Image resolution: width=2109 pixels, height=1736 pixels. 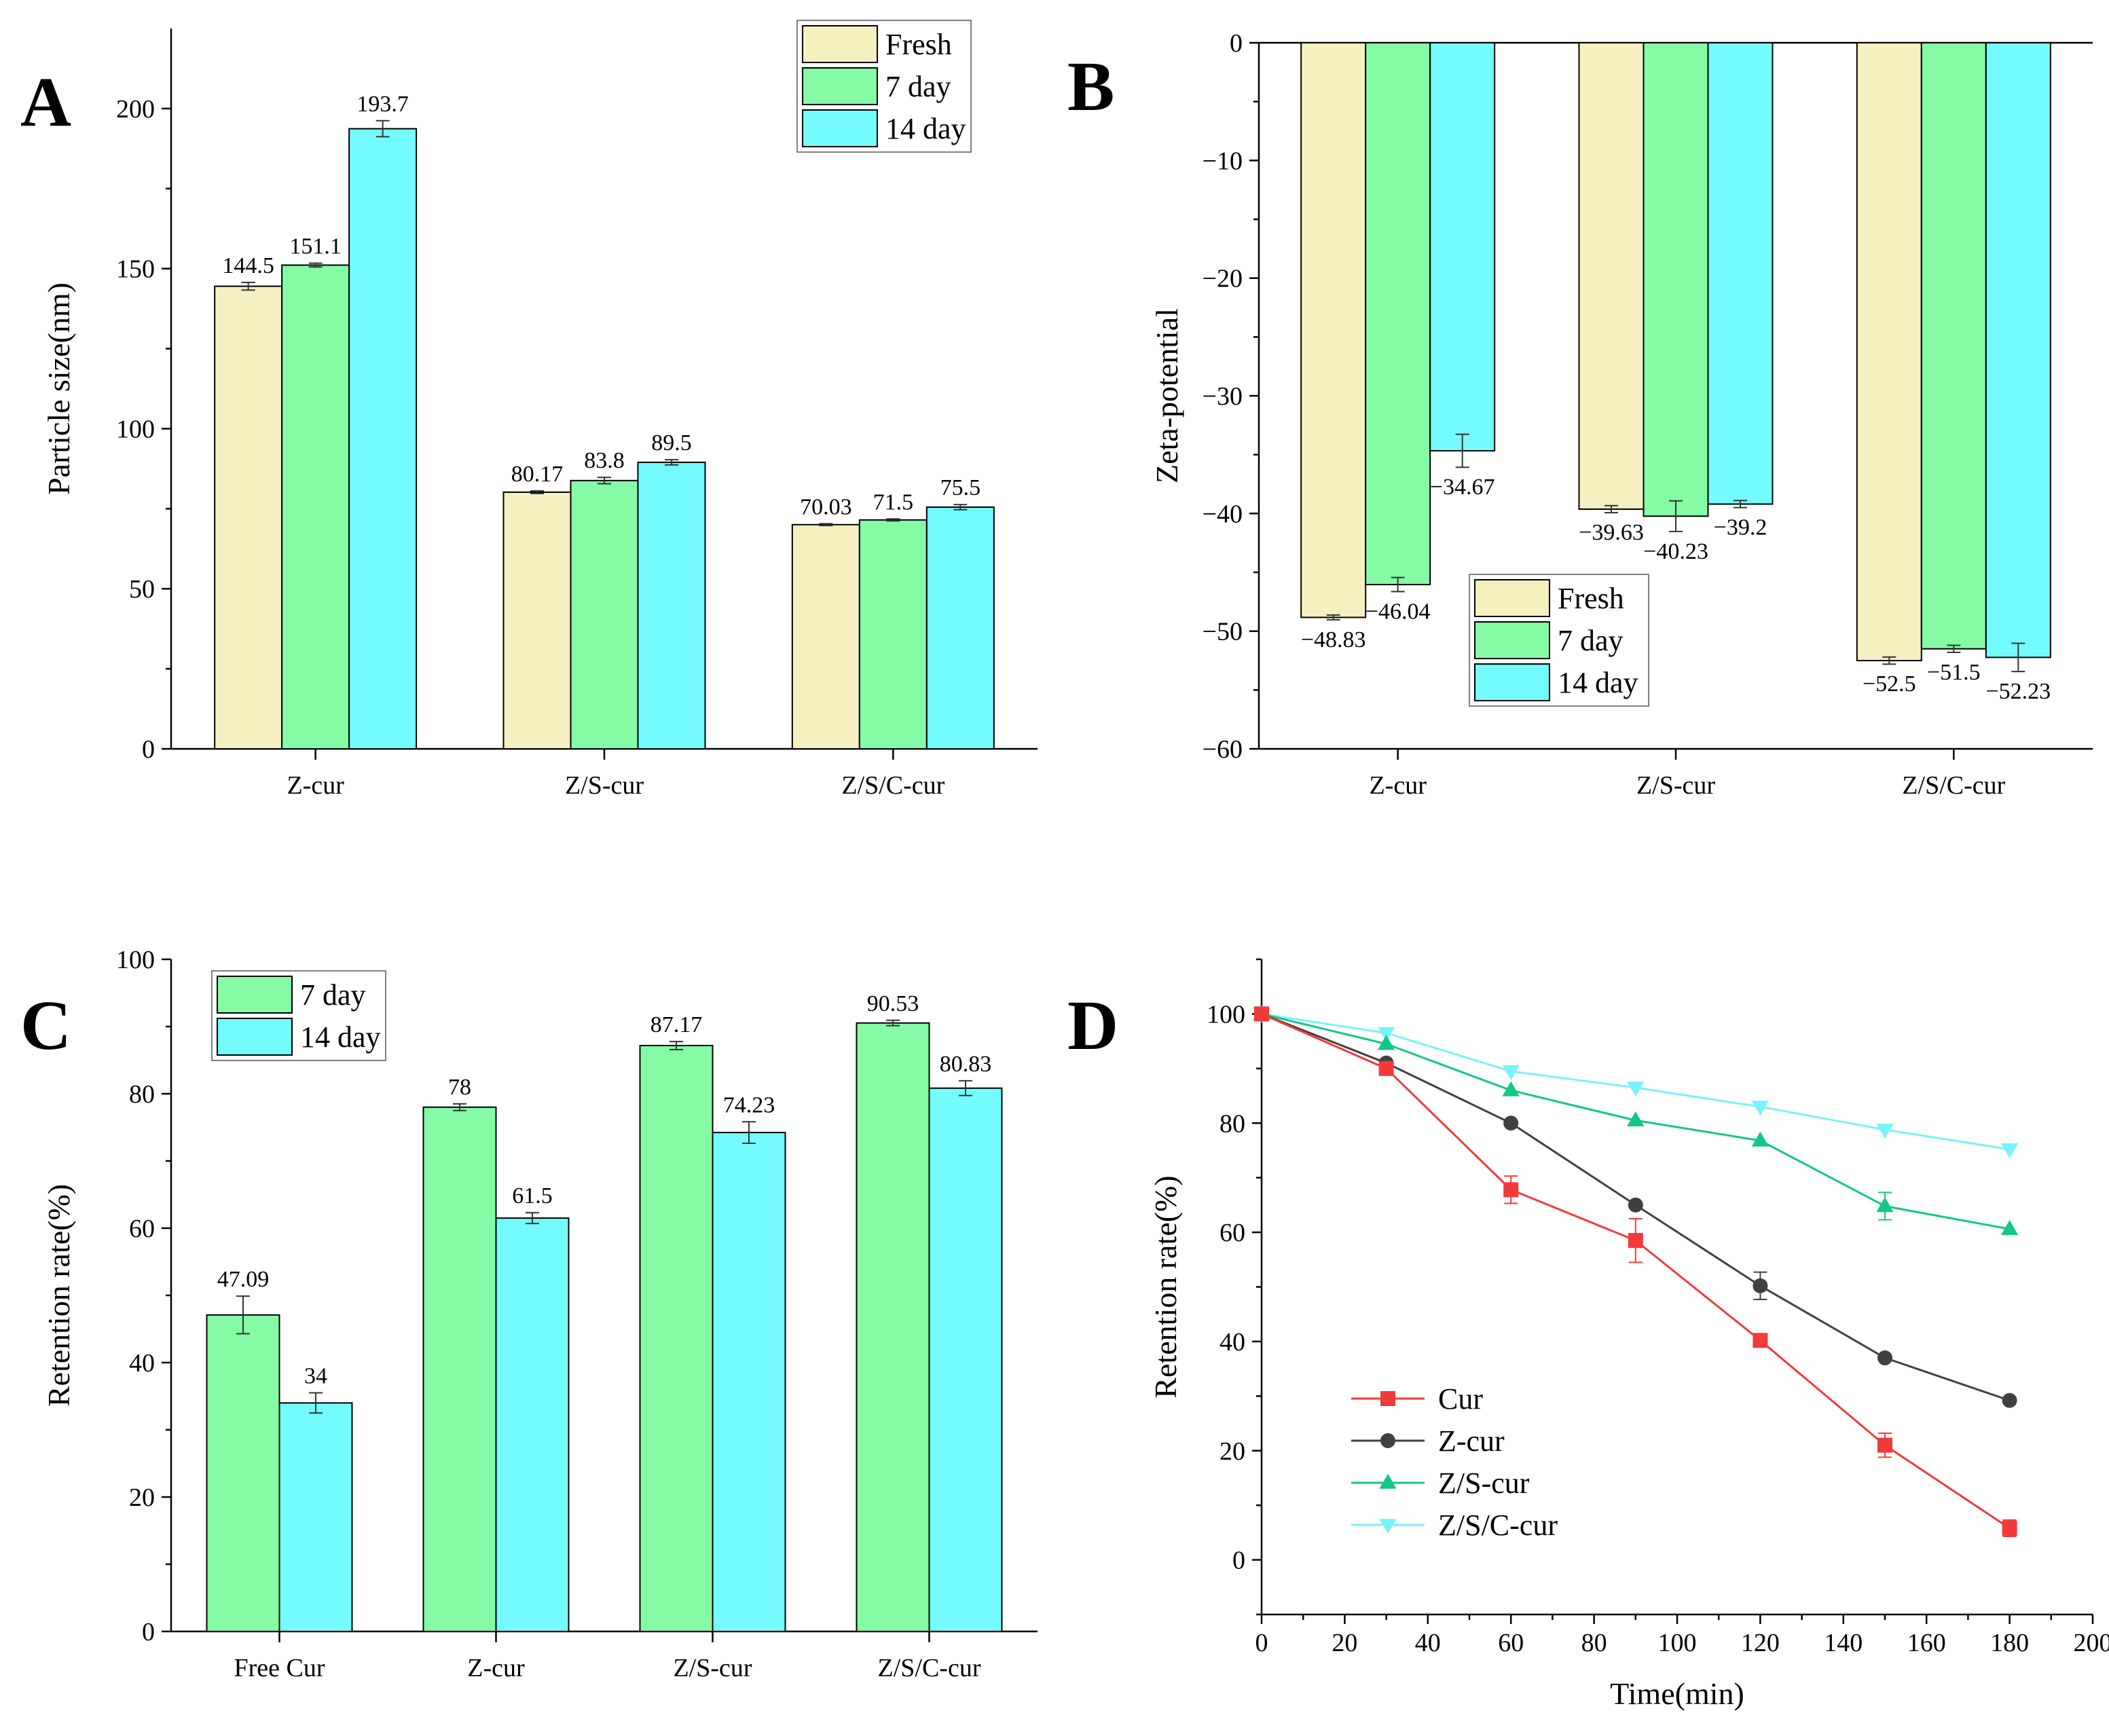 What do you see at coordinates (315, 247) in the screenshot?
I see `chart-a-data-label: 151.1` at bounding box center [315, 247].